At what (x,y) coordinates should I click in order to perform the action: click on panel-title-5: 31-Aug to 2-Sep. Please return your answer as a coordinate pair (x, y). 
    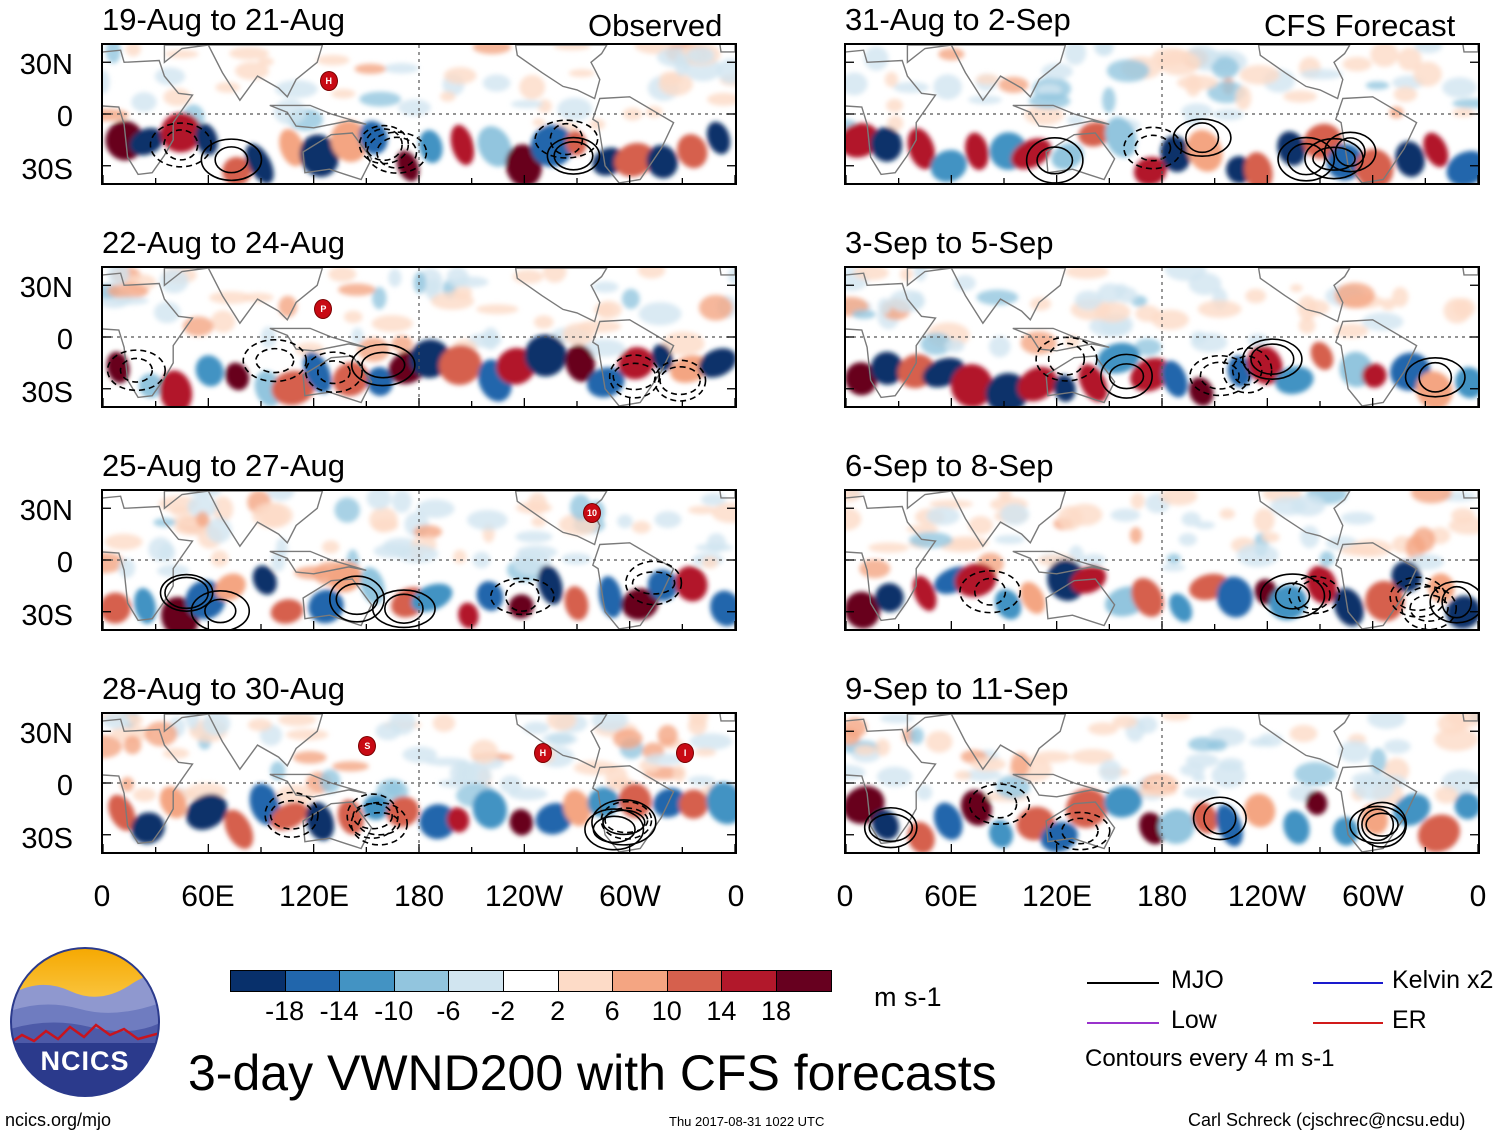
    Looking at the image, I should click on (958, 19).